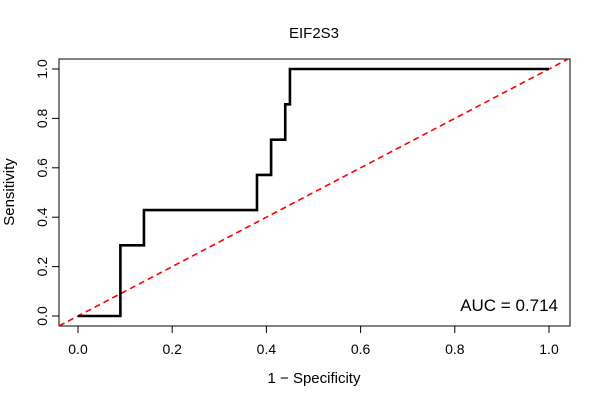  I want to click on y-tick-label: 0.6, so click(42, 168).